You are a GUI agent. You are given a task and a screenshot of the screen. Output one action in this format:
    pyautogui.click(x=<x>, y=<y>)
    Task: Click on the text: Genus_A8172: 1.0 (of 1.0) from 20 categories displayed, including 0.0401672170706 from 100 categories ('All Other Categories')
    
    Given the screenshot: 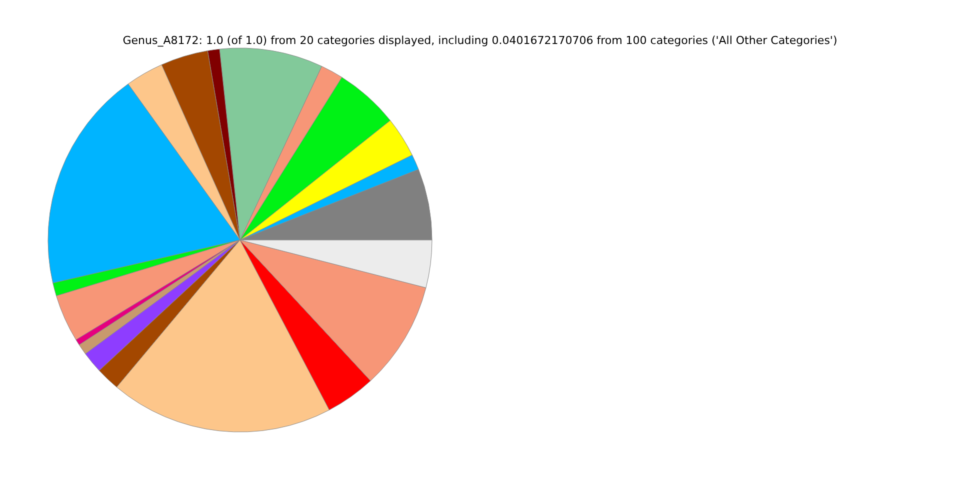 What is the action you would take?
    pyautogui.click(x=480, y=40)
    